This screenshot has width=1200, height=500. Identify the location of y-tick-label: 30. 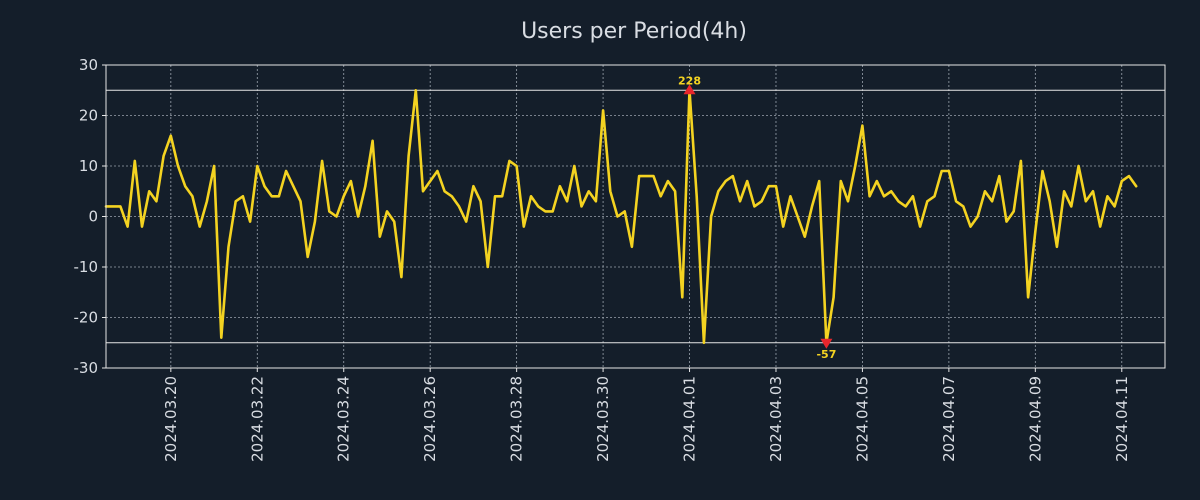
(88, 65).